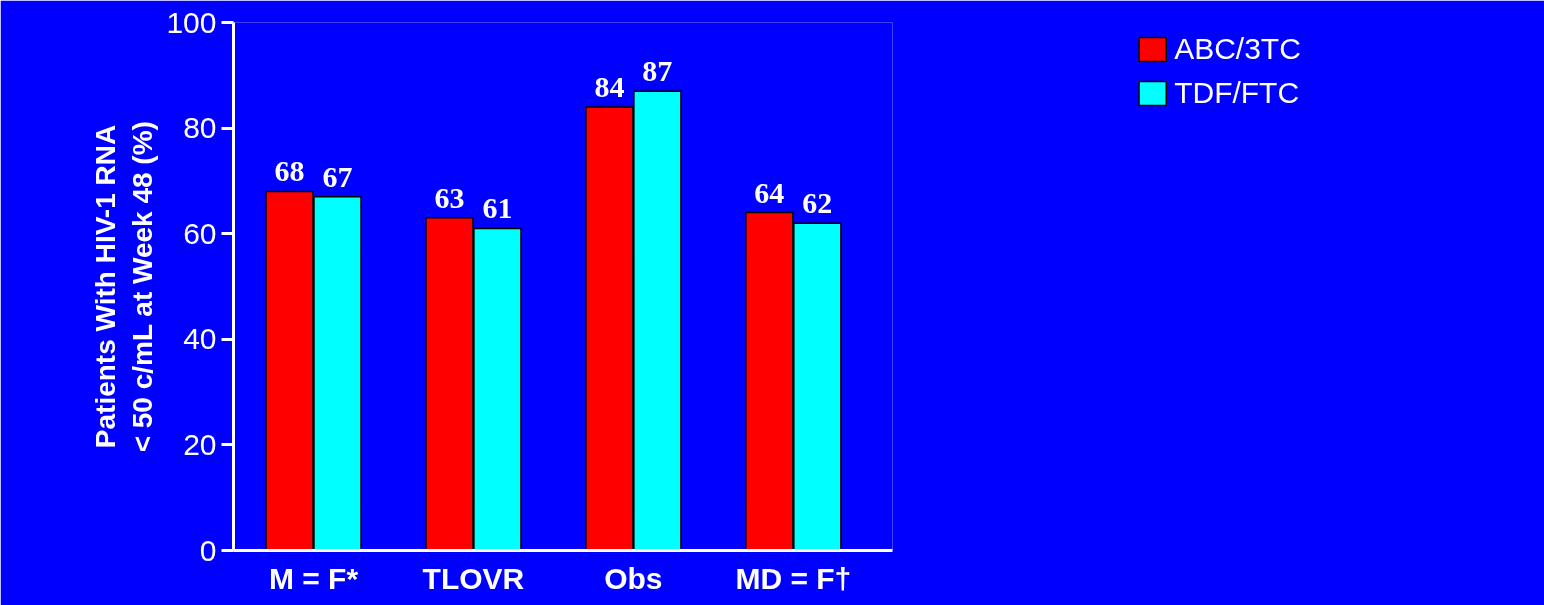  I want to click on y-tick-label: 20, so click(200, 444).